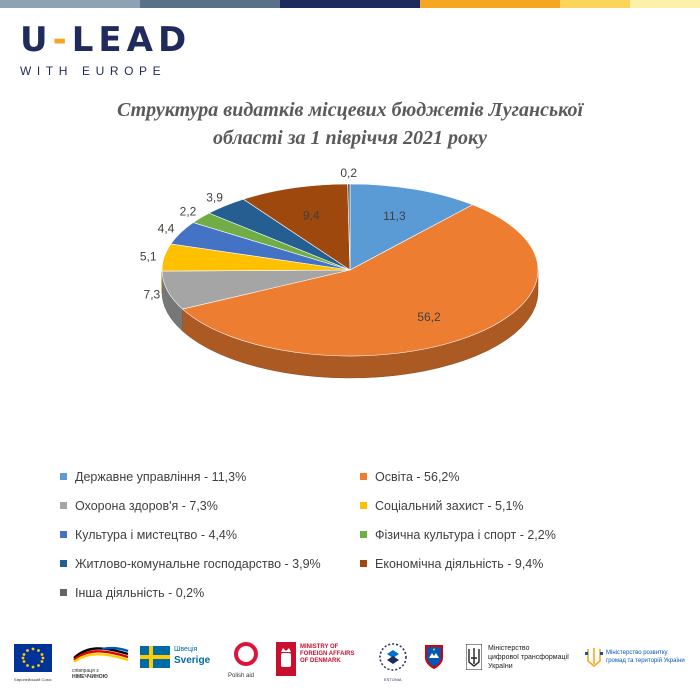  Describe the element at coordinates (148, 257) in the screenshot. I see `pie-data-label: 5,1` at that location.